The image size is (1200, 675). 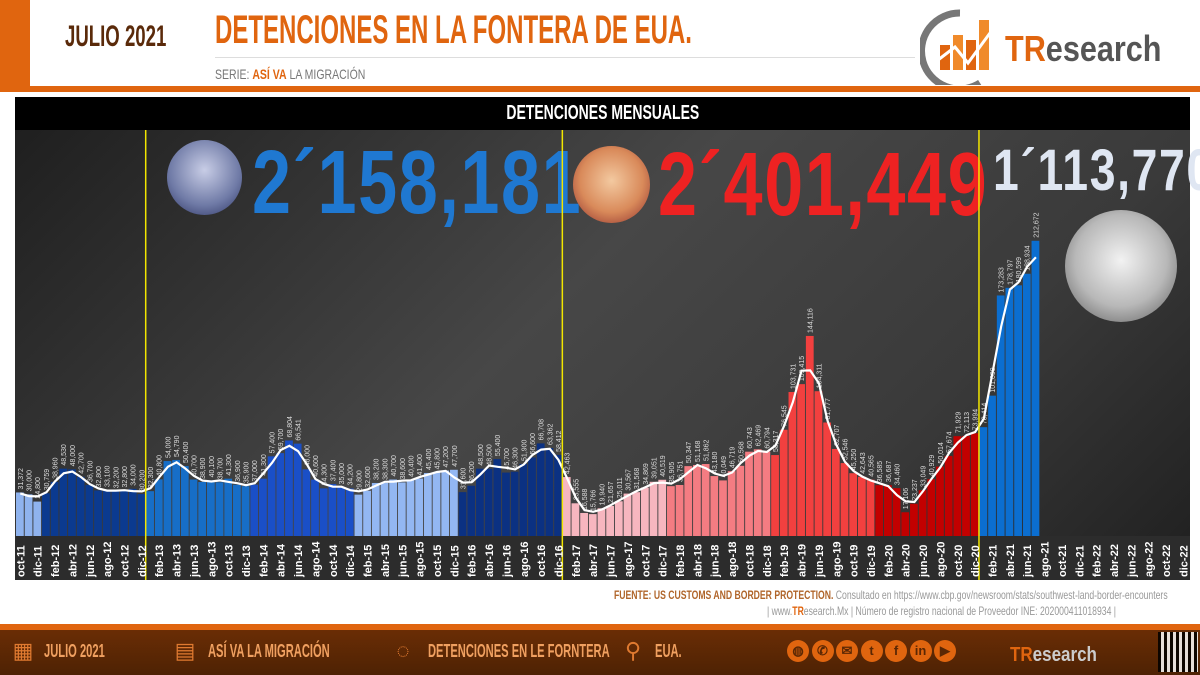 I want to click on tresearch-logo-icon, so click(x=956, y=47).